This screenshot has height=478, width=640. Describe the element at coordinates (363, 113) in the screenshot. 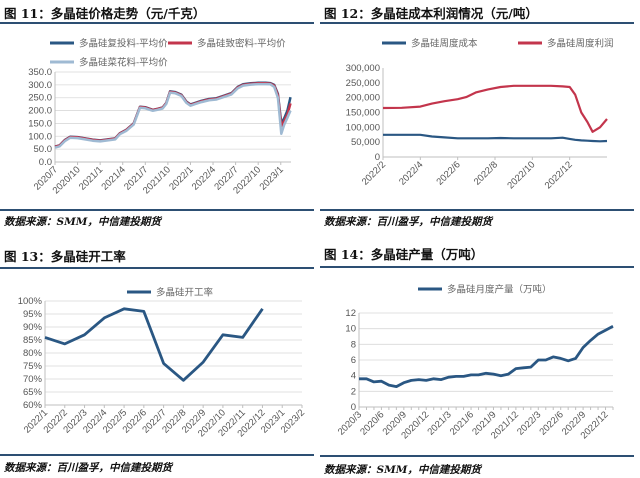

I see `y-tick-label: 150,000` at that location.